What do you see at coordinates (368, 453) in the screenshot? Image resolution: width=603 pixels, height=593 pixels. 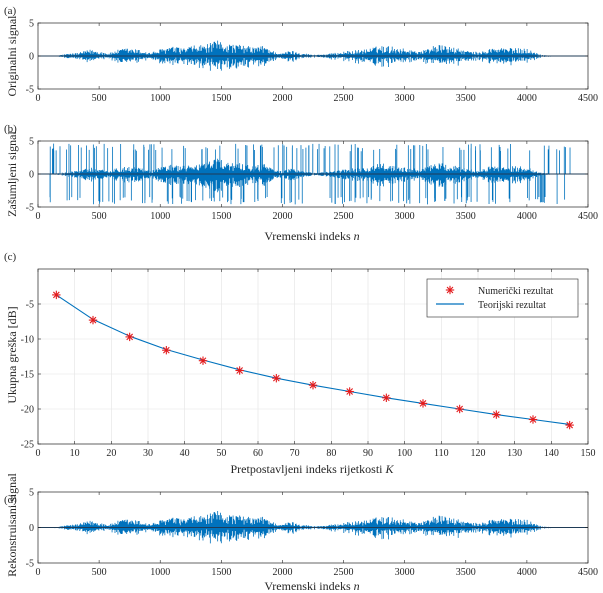 I see `panel-c-xtick-label: 90` at bounding box center [368, 453].